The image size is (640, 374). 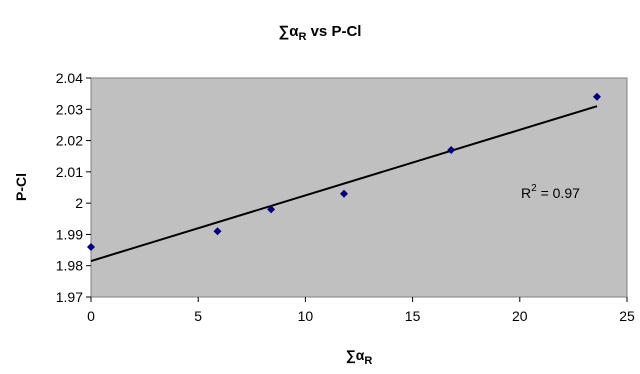 What do you see at coordinates (550, 192) in the screenshot?
I see `r-squared-annotation: R2 = 0.97` at bounding box center [550, 192].